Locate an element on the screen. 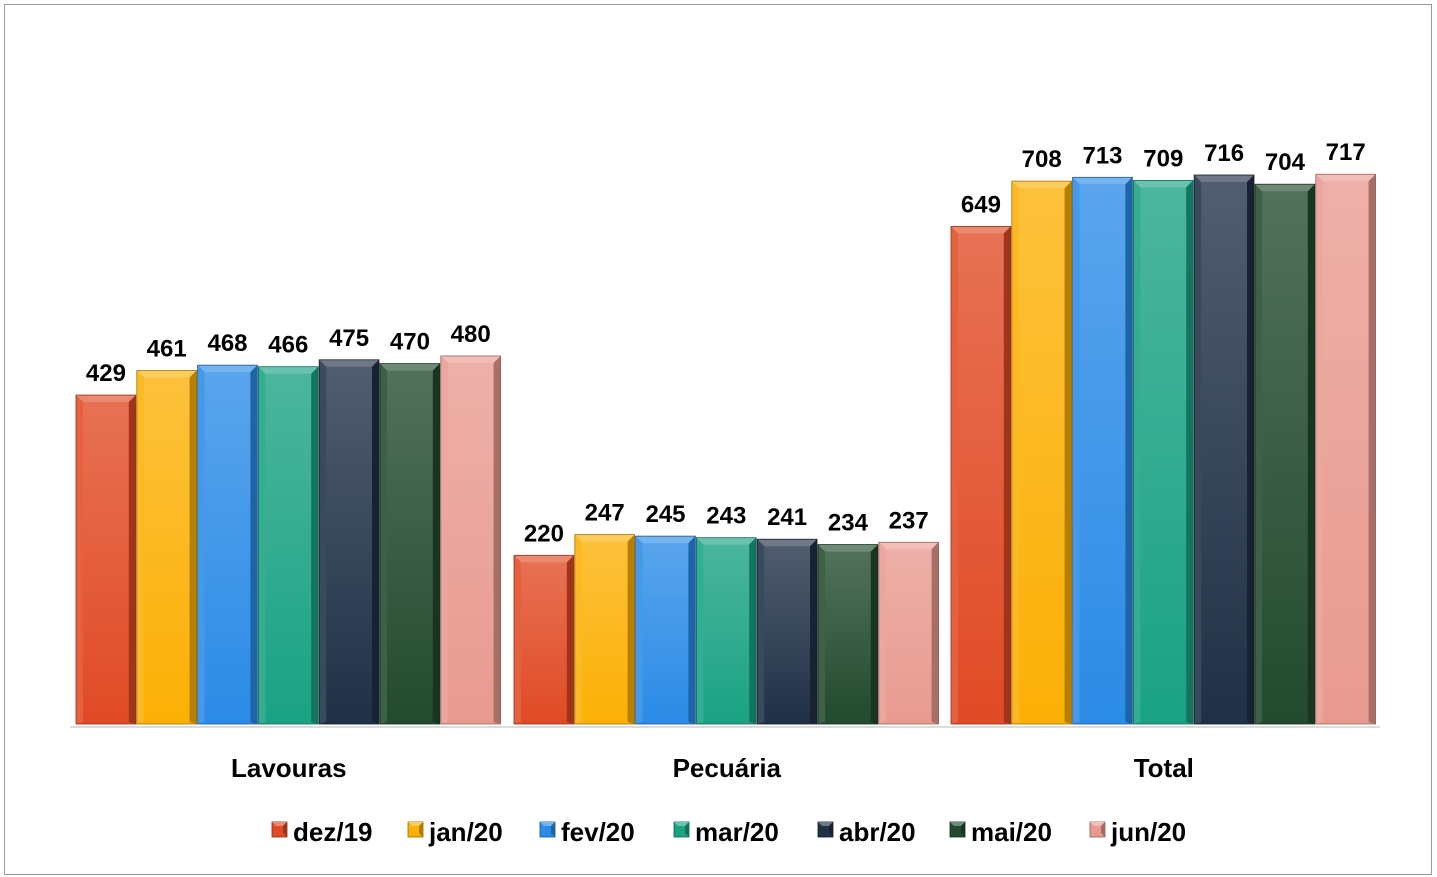 The image size is (1437, 877). bar-dez-19-total is located at coordinates (981, 475).